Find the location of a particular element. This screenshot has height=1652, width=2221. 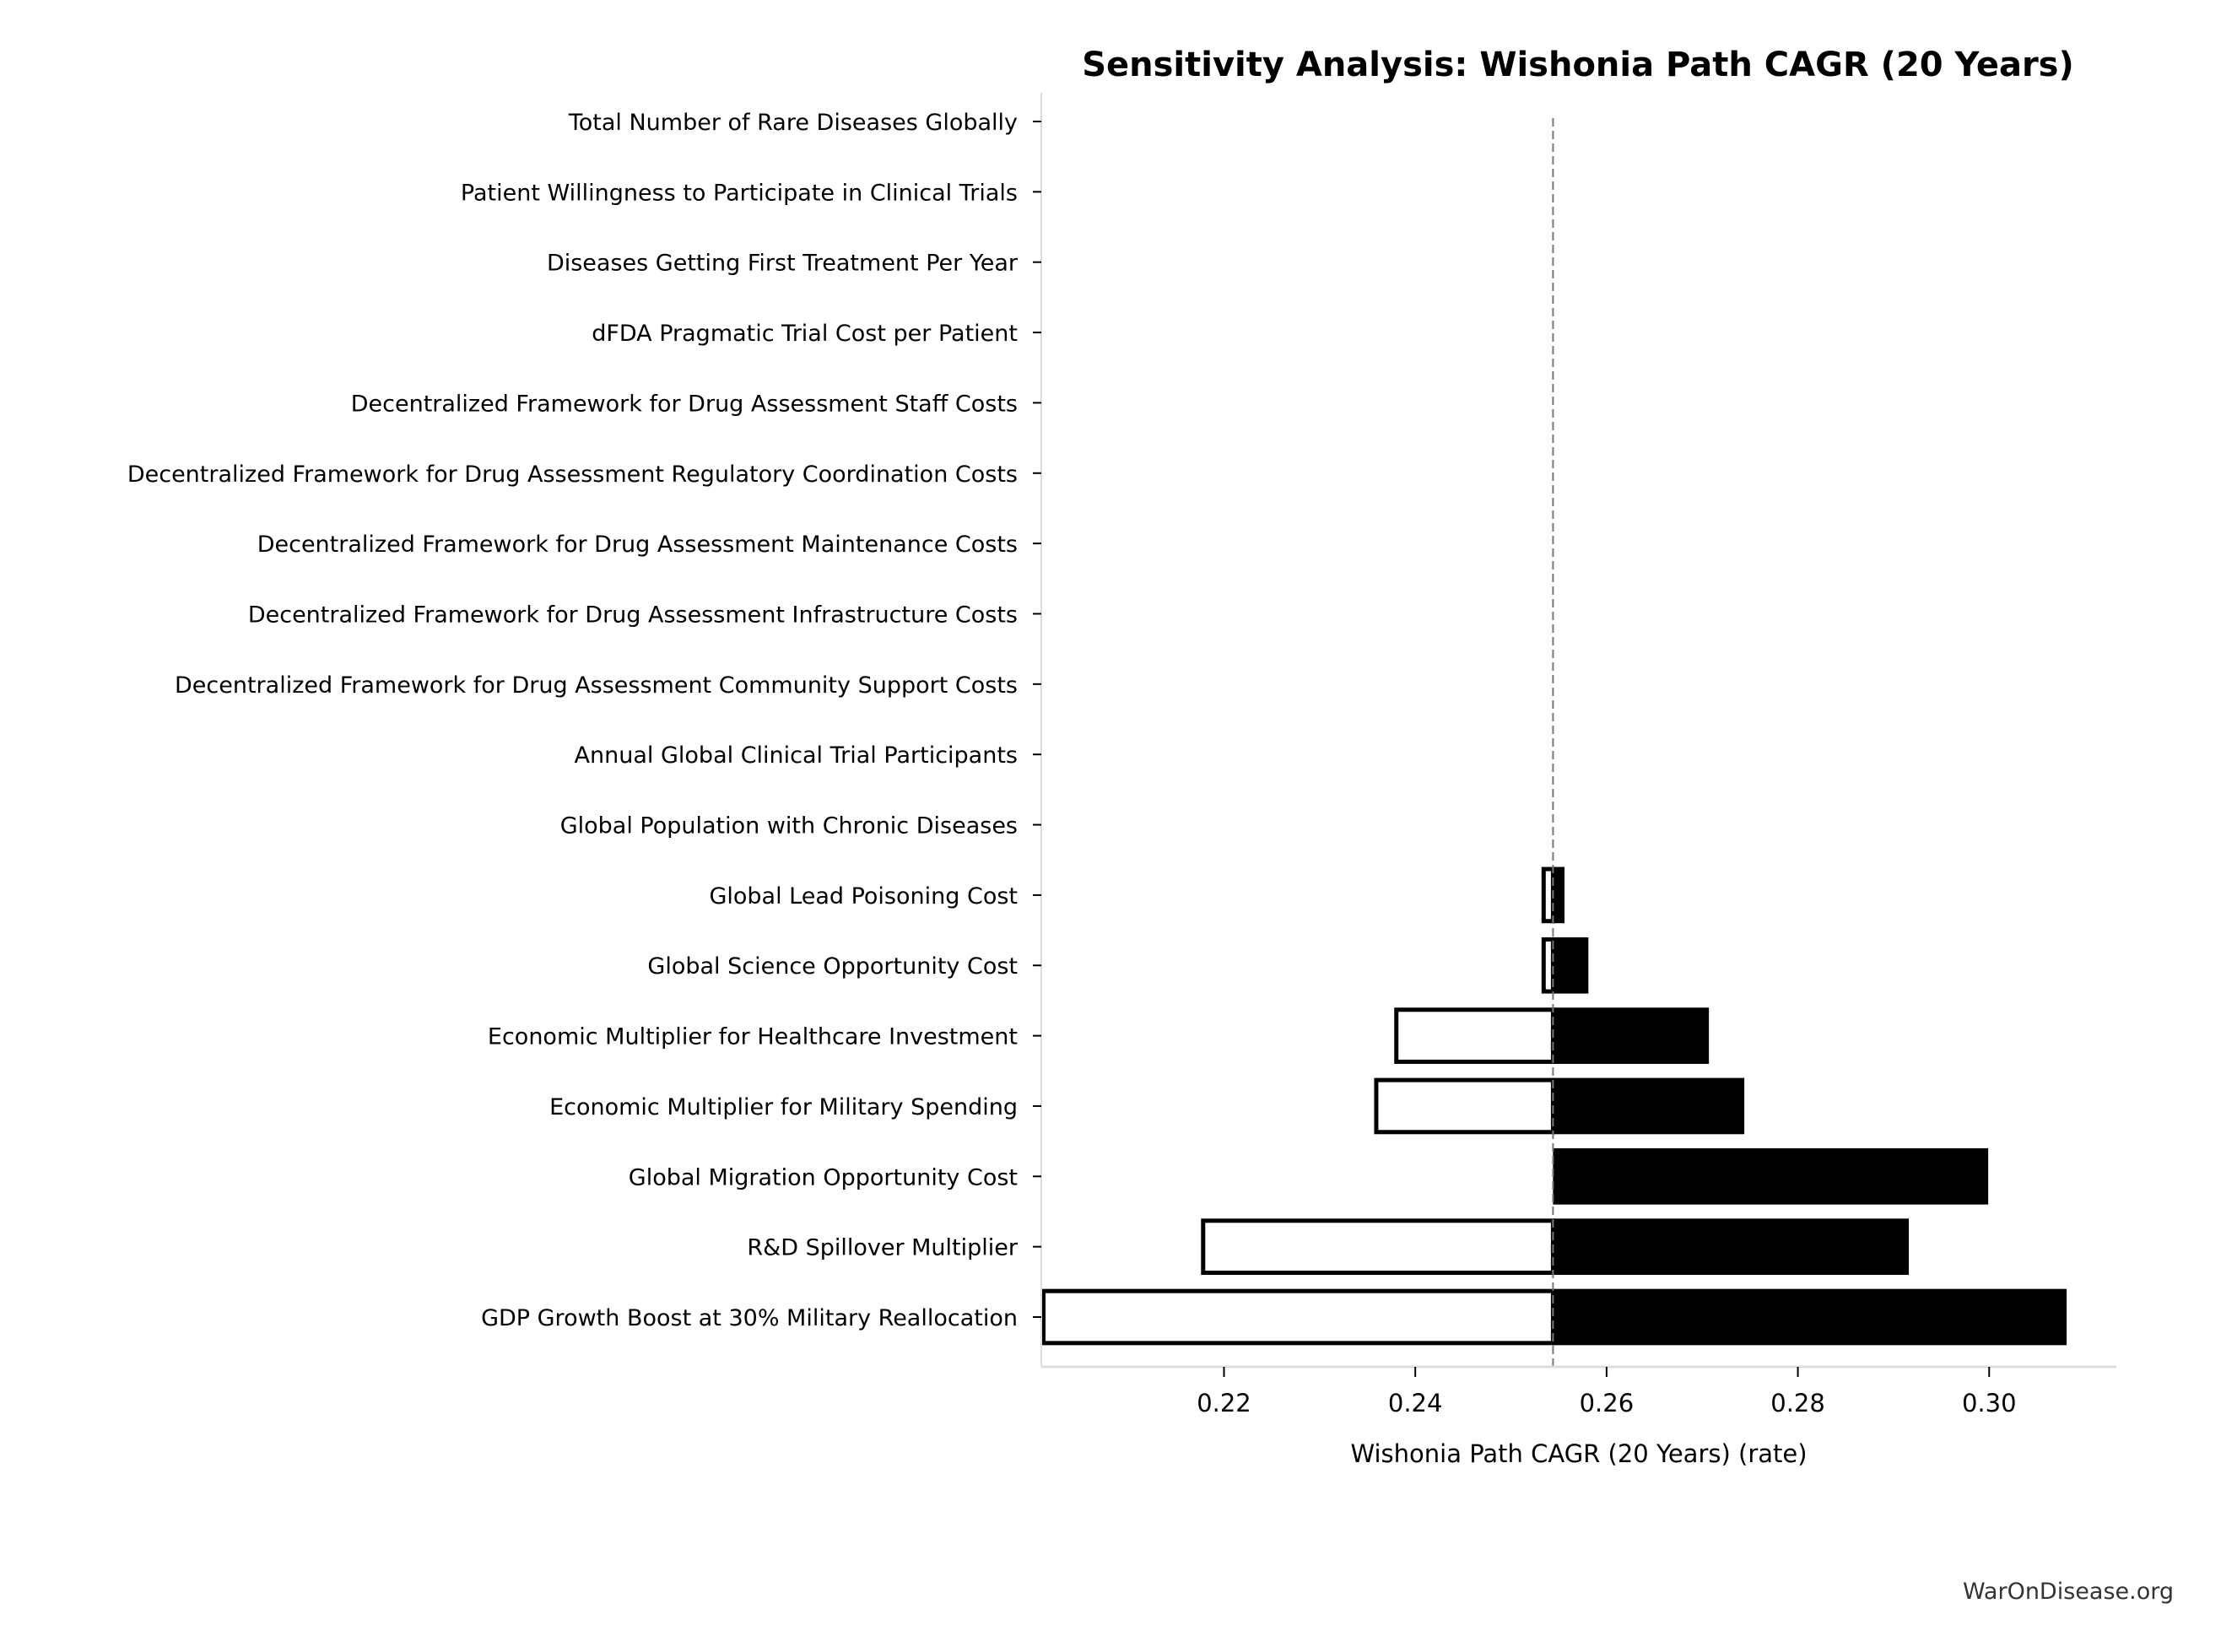

x-tick-label: 0.28 is located at coordinates (1797, 1403).